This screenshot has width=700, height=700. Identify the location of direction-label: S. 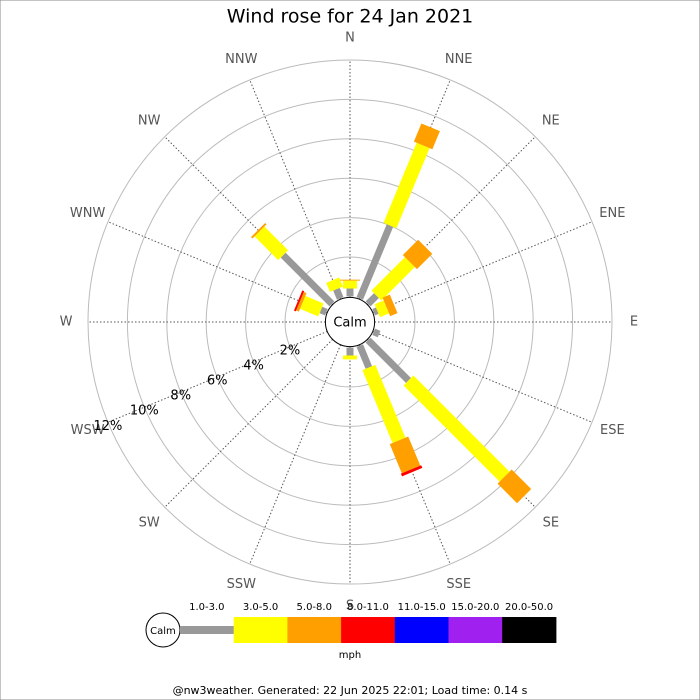
(350, 606).